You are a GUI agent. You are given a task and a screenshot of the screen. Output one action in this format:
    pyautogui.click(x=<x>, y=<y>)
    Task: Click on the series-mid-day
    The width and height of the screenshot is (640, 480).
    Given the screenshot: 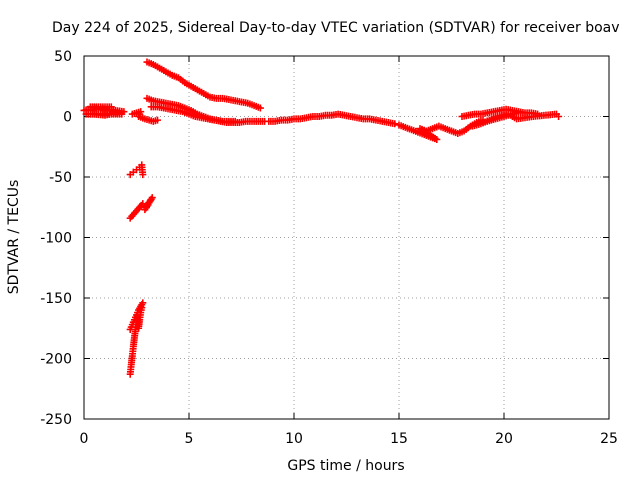 What is the action you would take?
    pyautogui.click(x=332, y=119)
    